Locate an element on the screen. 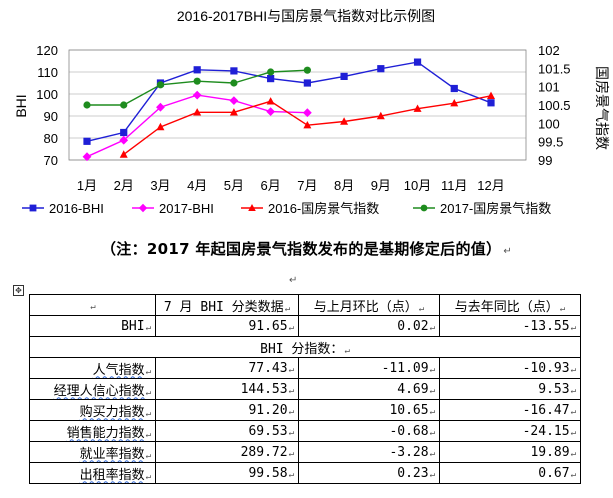 This screenshot has height=498, width=613. row-label: 人气指数↵ is located at coordinates (92, 368).